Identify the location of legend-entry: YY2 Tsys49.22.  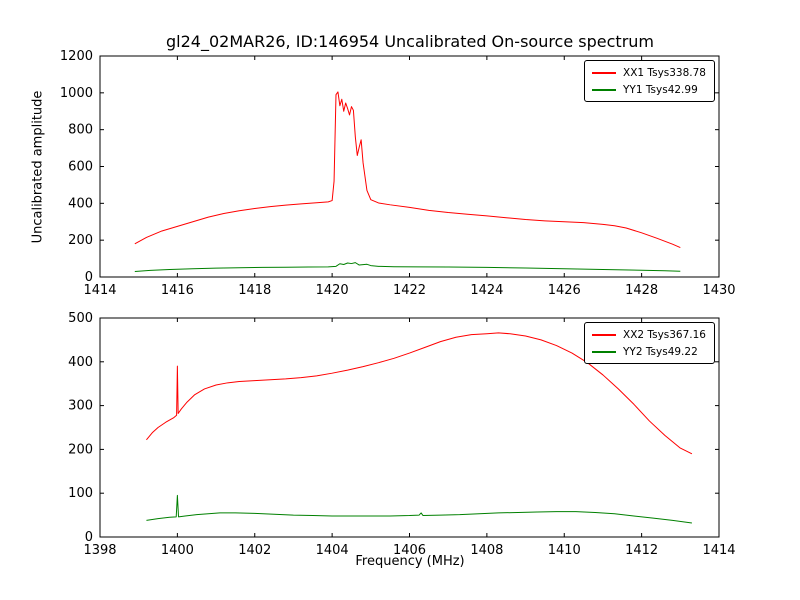
(649, 351).